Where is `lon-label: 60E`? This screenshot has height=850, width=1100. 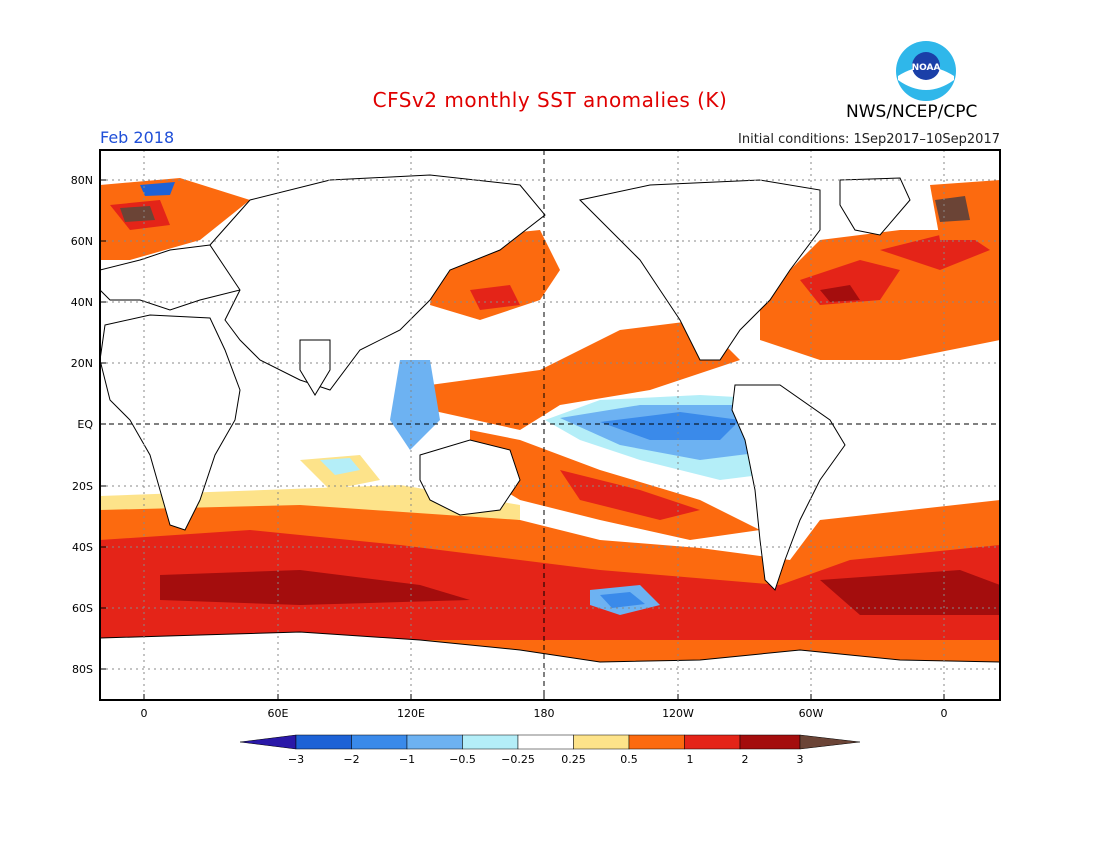
lon-label: 60E is located at coordinates (278, 713).